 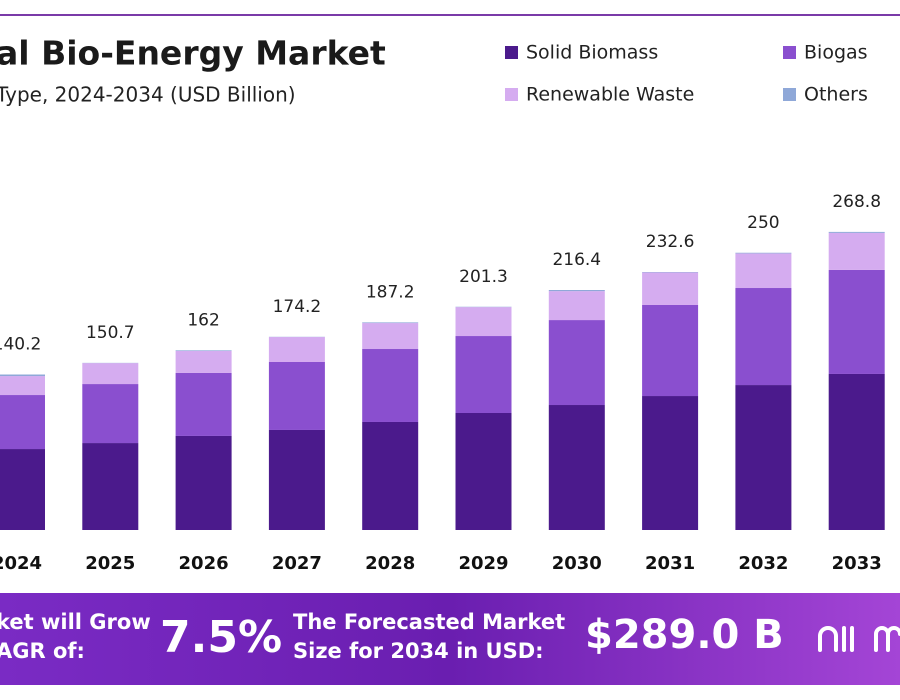 What do you see at coordinates (576, 260) in the screenshot?
I see `total-label: 216.4` at bounding box center [576, 260].